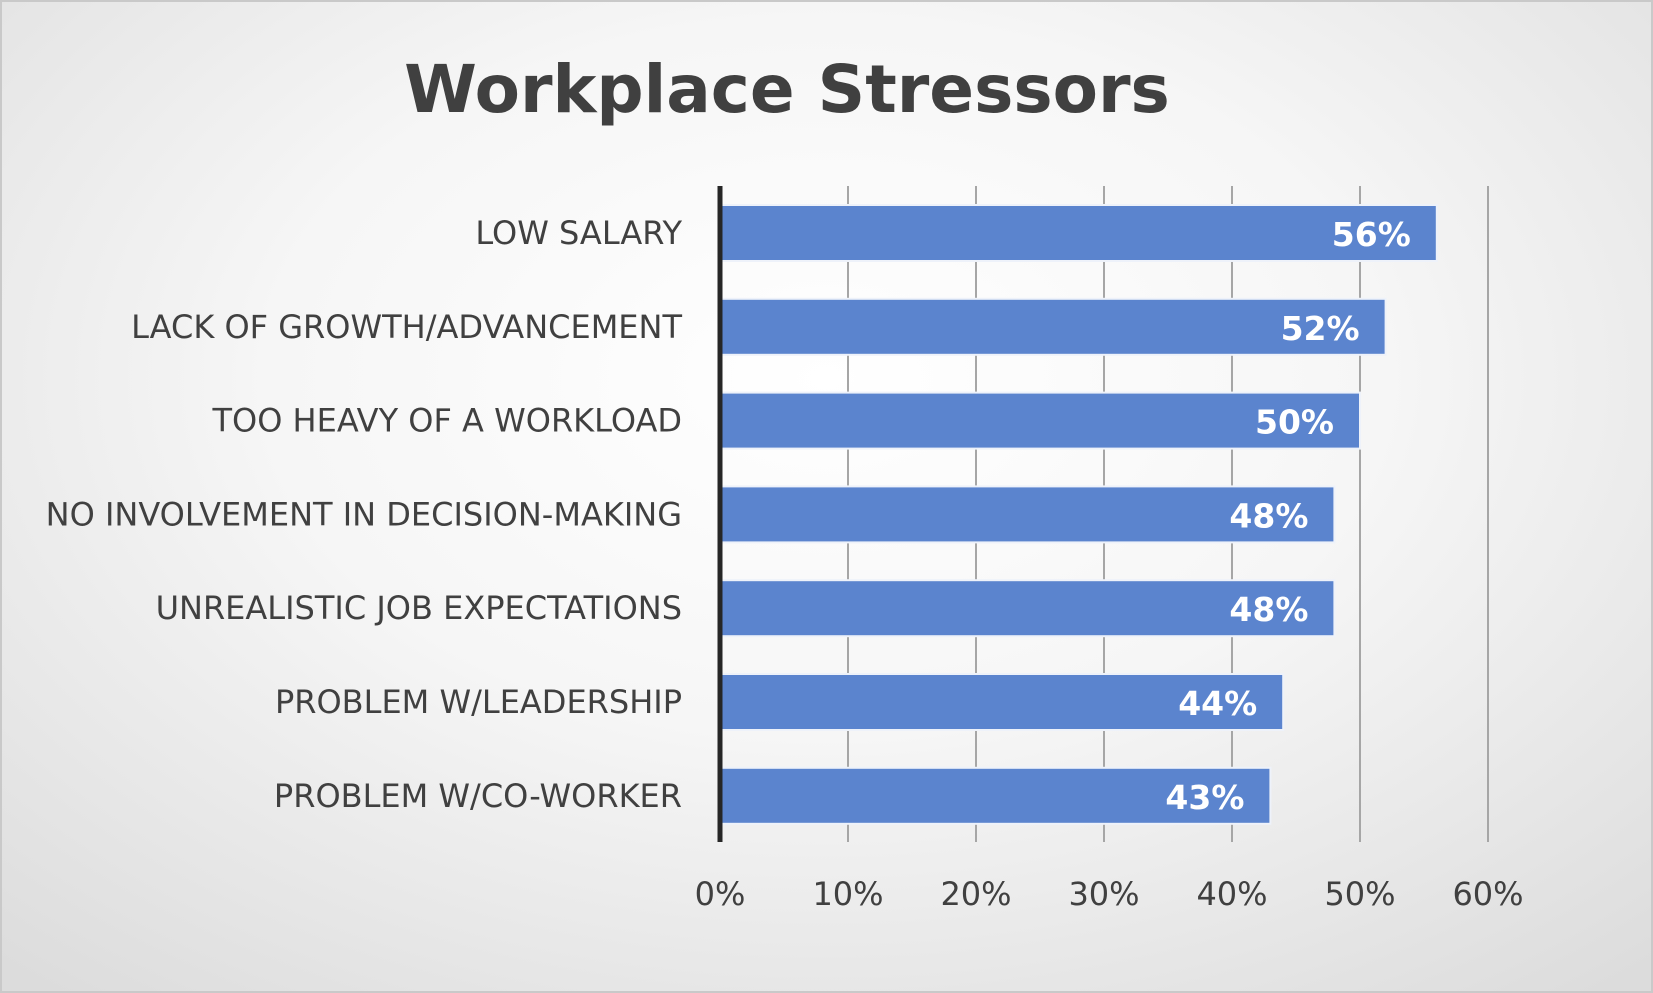  Describe the element at coordinates (847, 894) in the screenshot. I see `x-tick-label: 10%` at that location.